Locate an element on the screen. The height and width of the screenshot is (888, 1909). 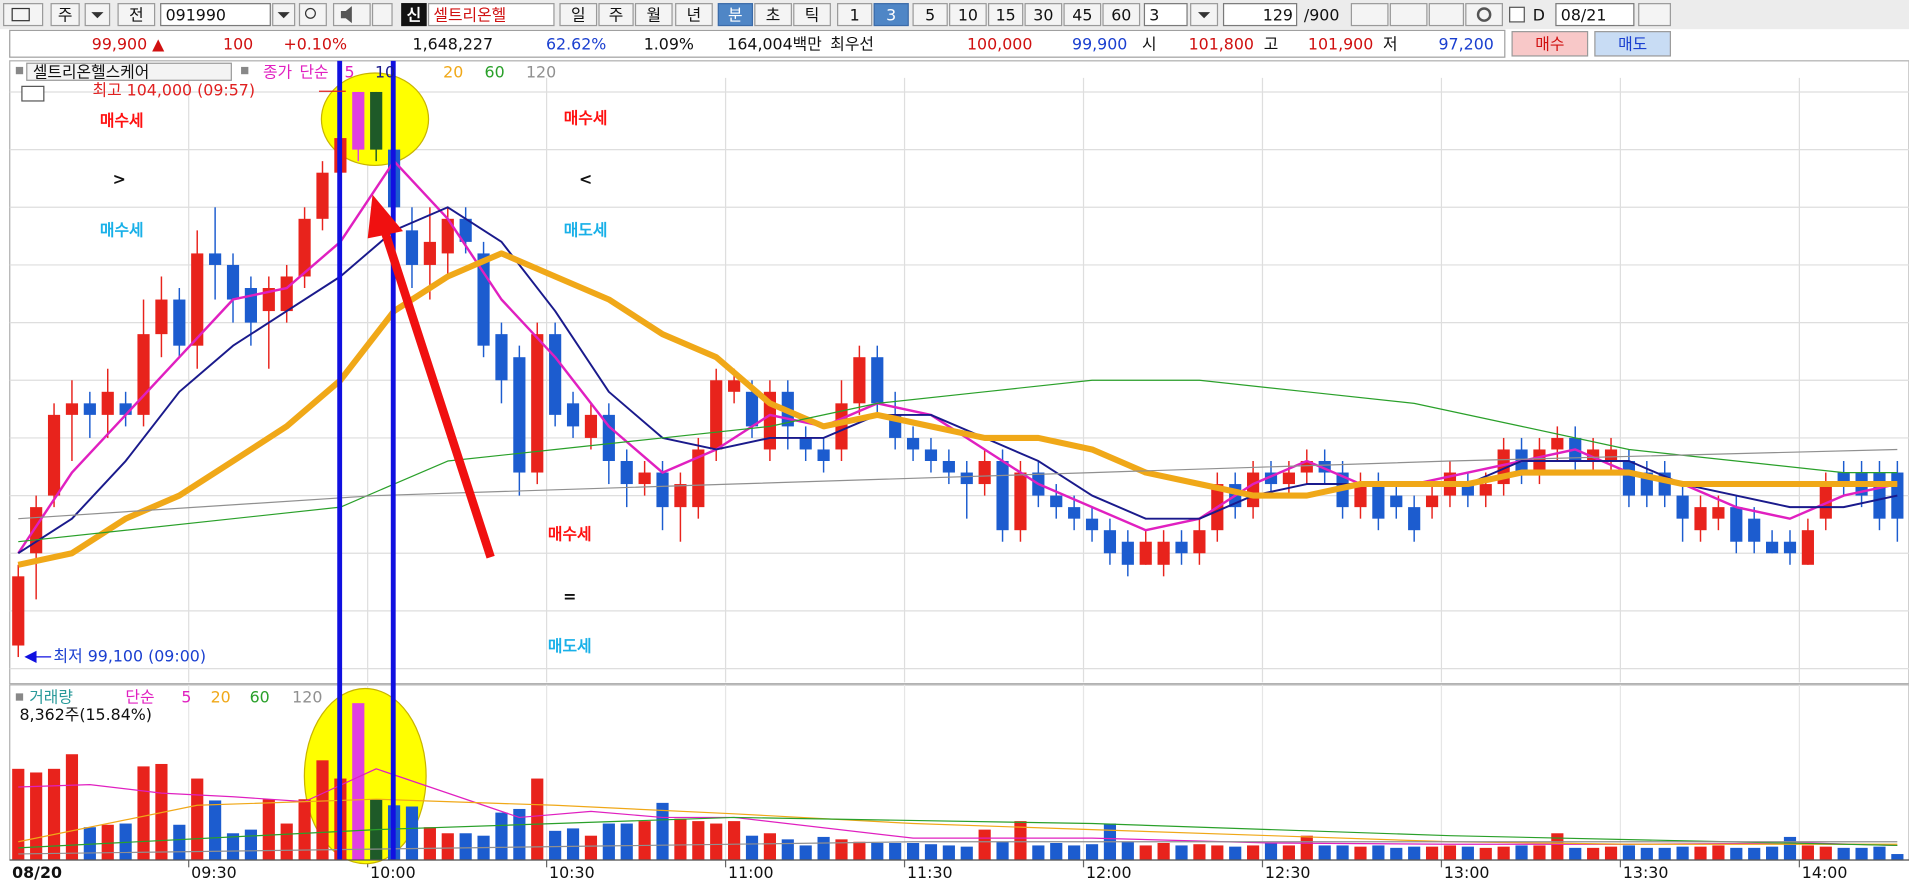
quote-value: 101,900 is located at coordinates (1340, 44).